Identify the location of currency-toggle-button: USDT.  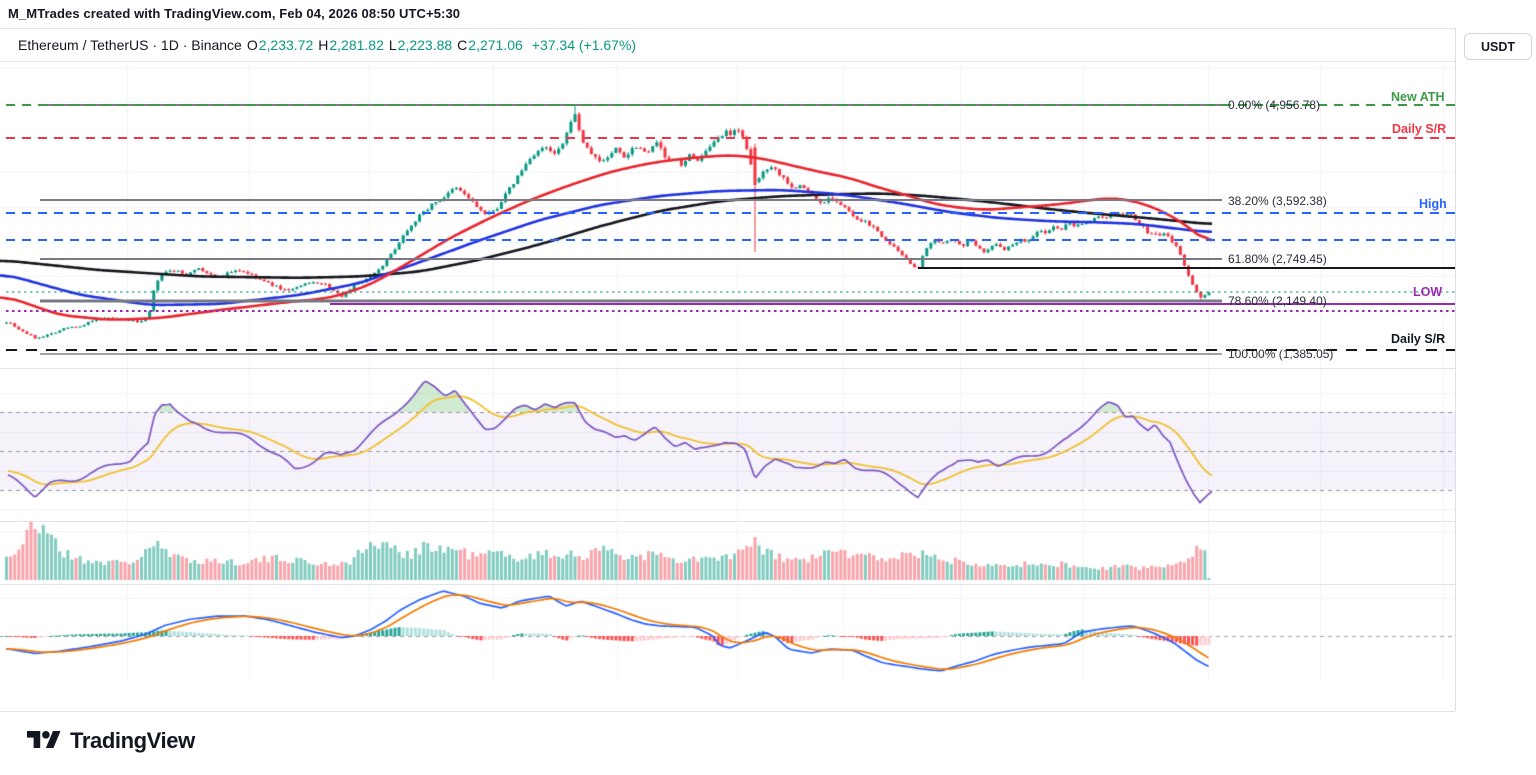
(1498, 46).